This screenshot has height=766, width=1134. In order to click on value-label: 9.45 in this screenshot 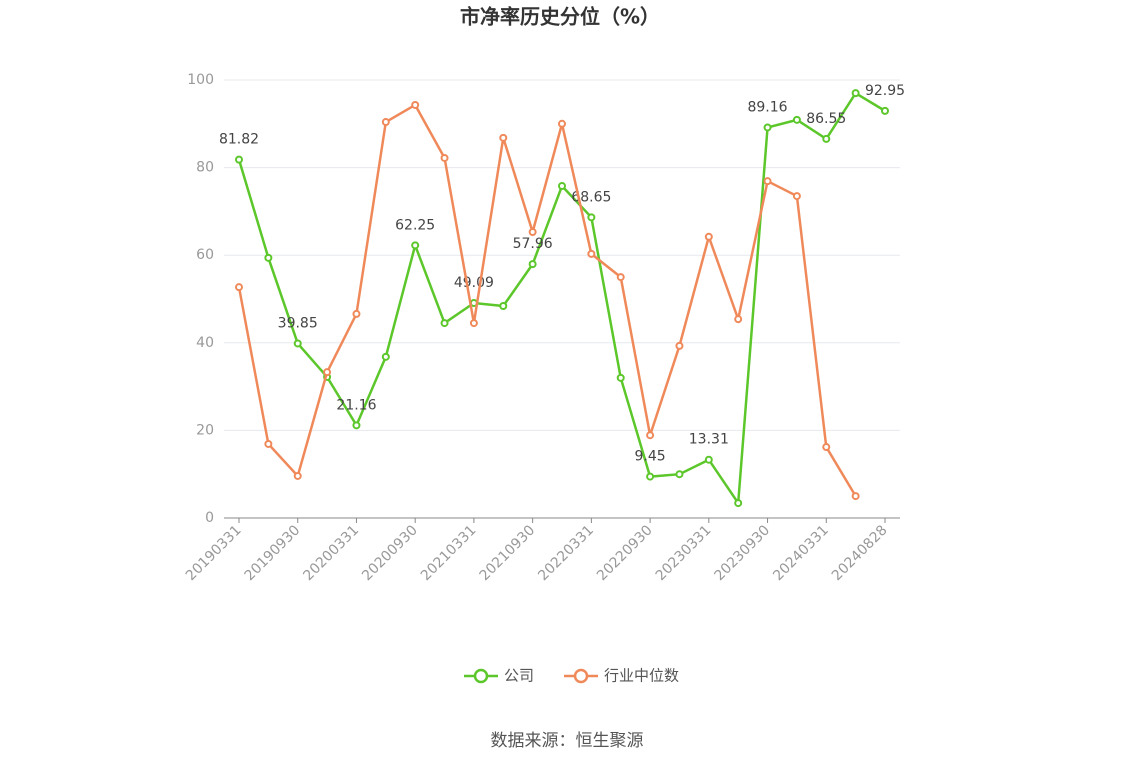, I will do `click(650, 457)`.